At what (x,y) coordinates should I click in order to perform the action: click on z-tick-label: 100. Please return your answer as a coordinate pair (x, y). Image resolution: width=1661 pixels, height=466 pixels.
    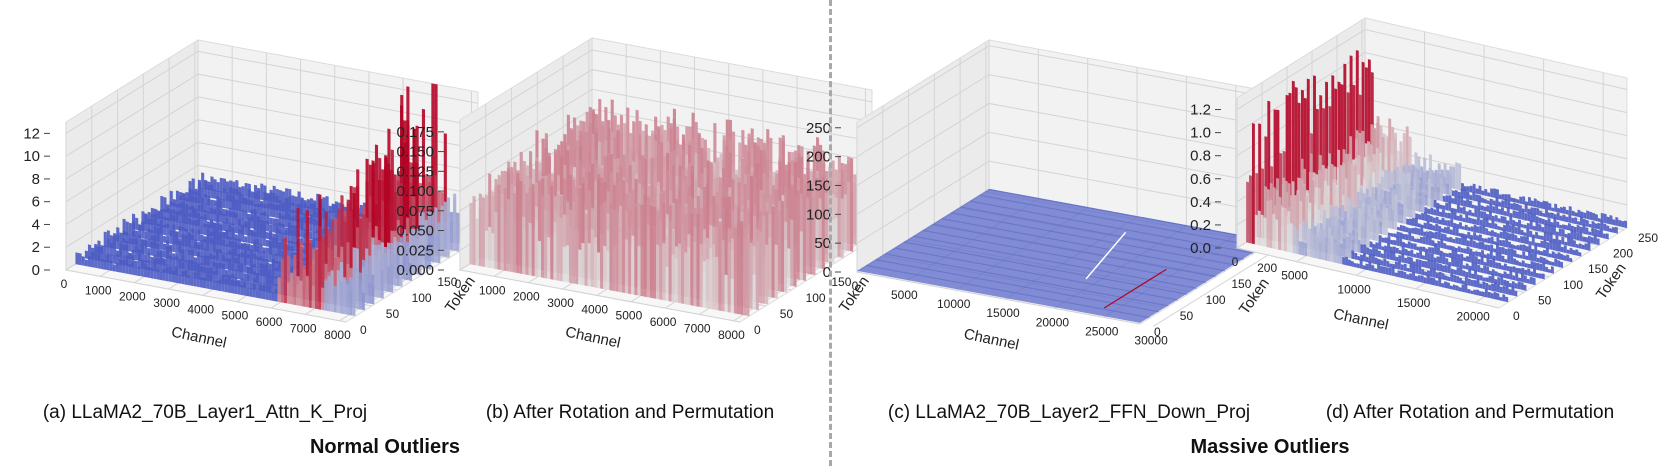
    Looking at the image, I should click on (818, 214).